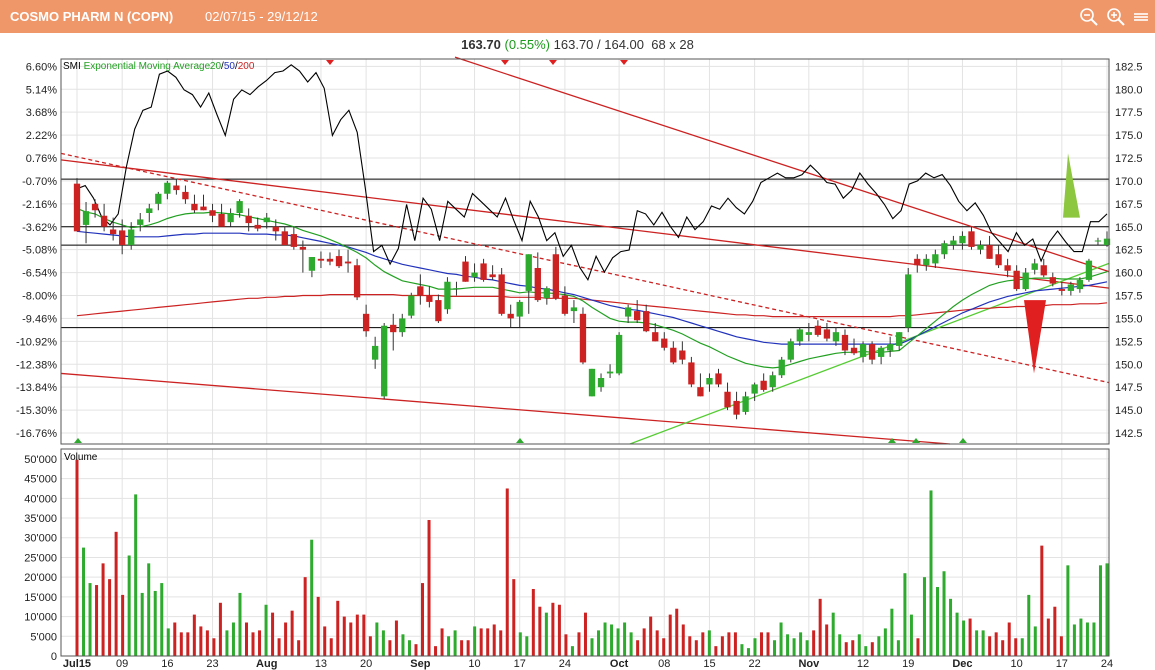 Image resolution: width=1155 pixels, height=670 pixels. What do you see at coordinates (40, 618) in the screenshot?
I see `volume-tick-label: 10'000` at bounding box center [40, 618].